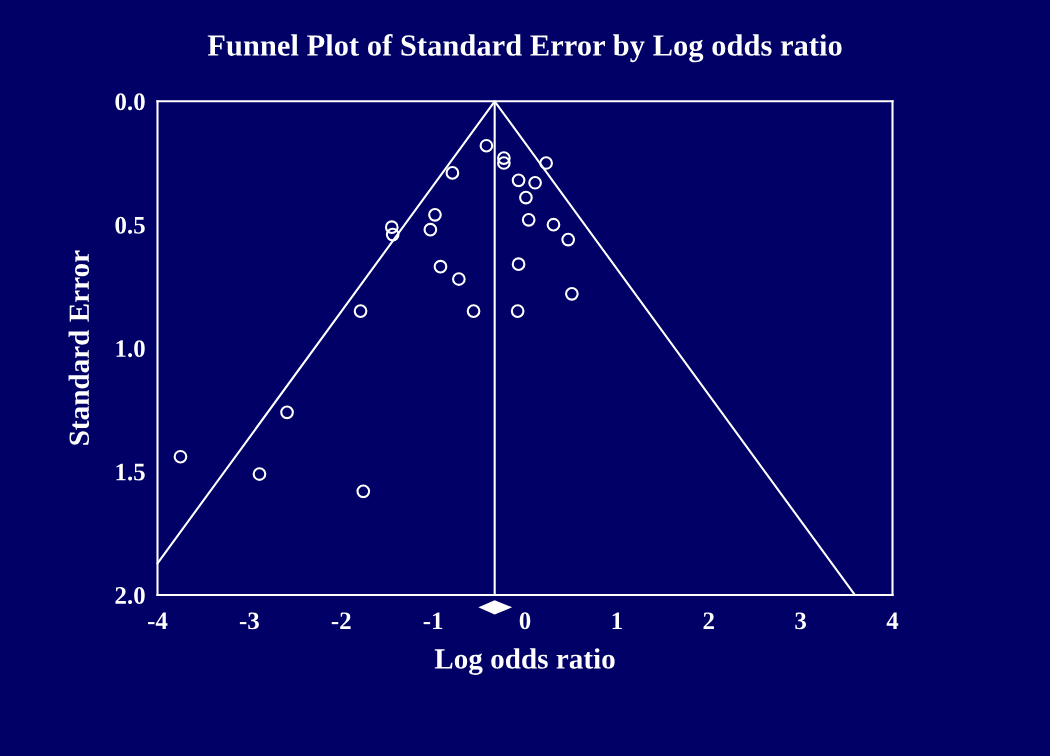  What do you see at coordinates (130, 102) in the screenshot?
I see `y-tick-label: 0.0` at bounding box center [130, 102].